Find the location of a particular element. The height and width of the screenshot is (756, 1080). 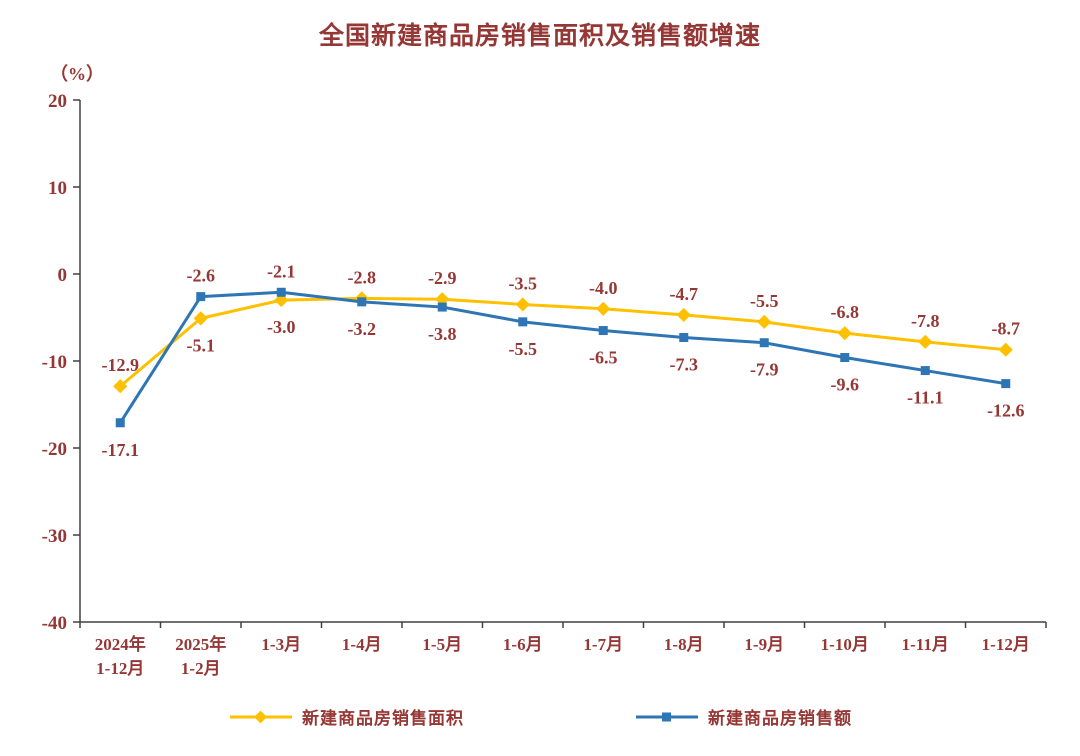

data-label: -7.8 is located at coordinates (925, 321).